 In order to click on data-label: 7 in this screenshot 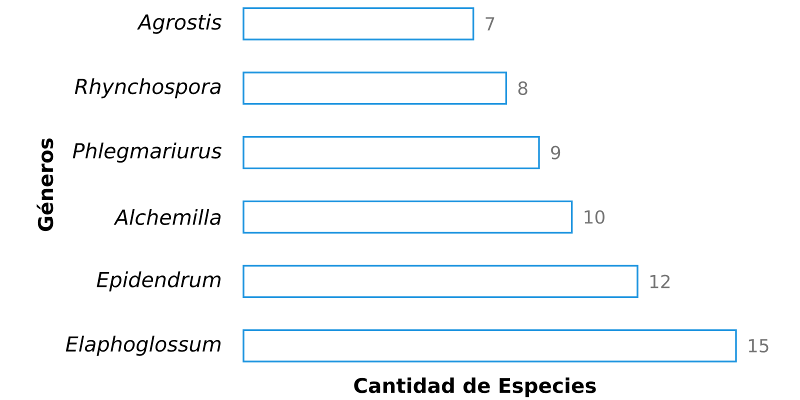, I will do `click(490, 23)`.